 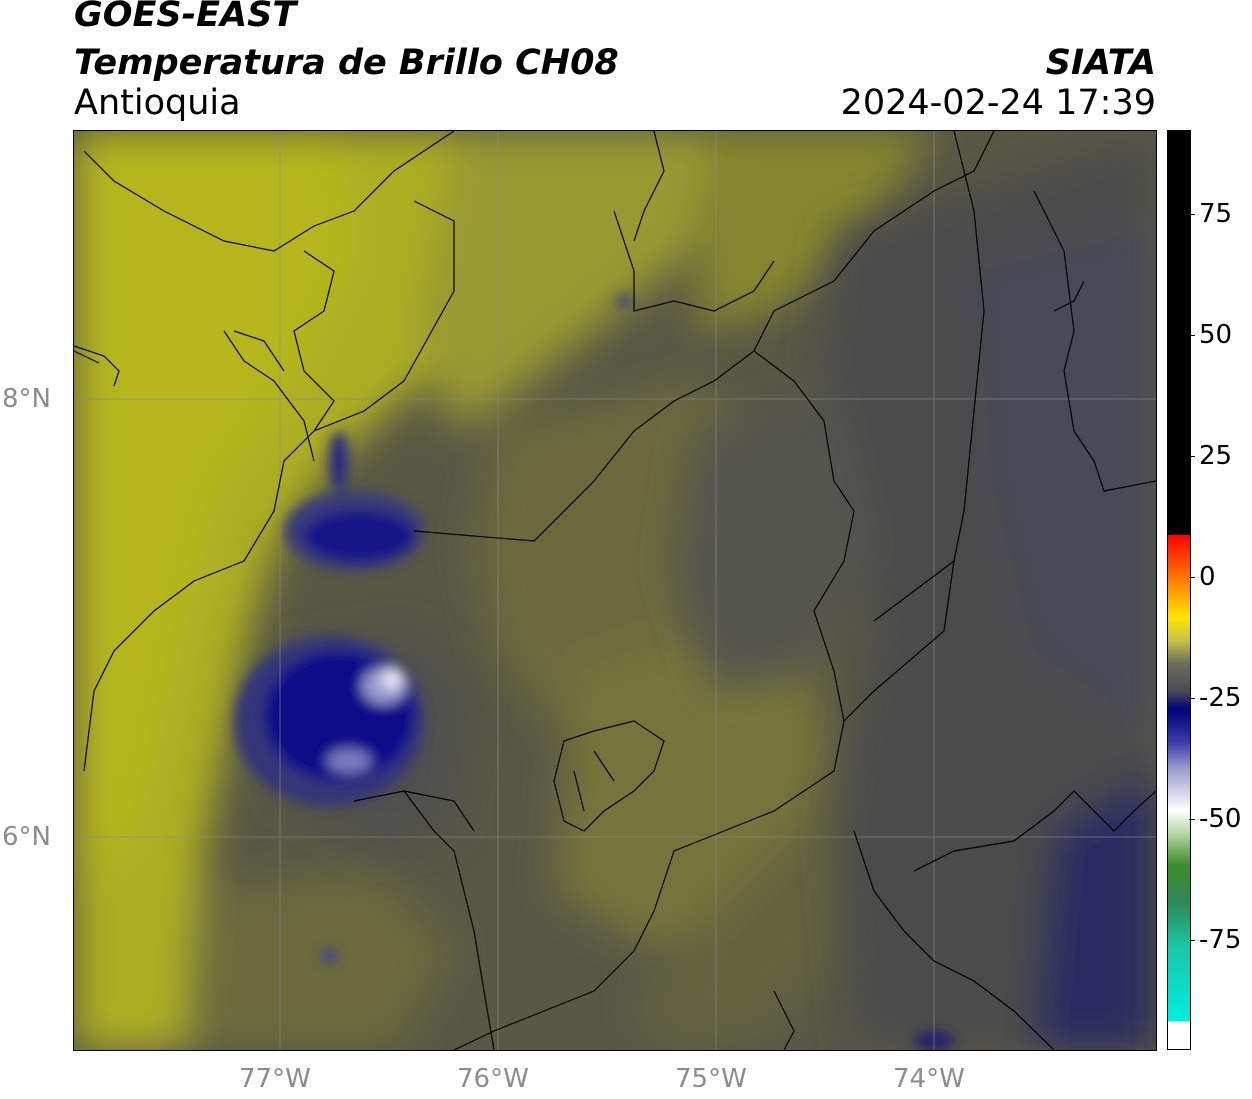 What do you see at coordinates (26, 837) in the screenshot?
I see `lat-label-6n: 6°N` at bounding box center [26, 837].